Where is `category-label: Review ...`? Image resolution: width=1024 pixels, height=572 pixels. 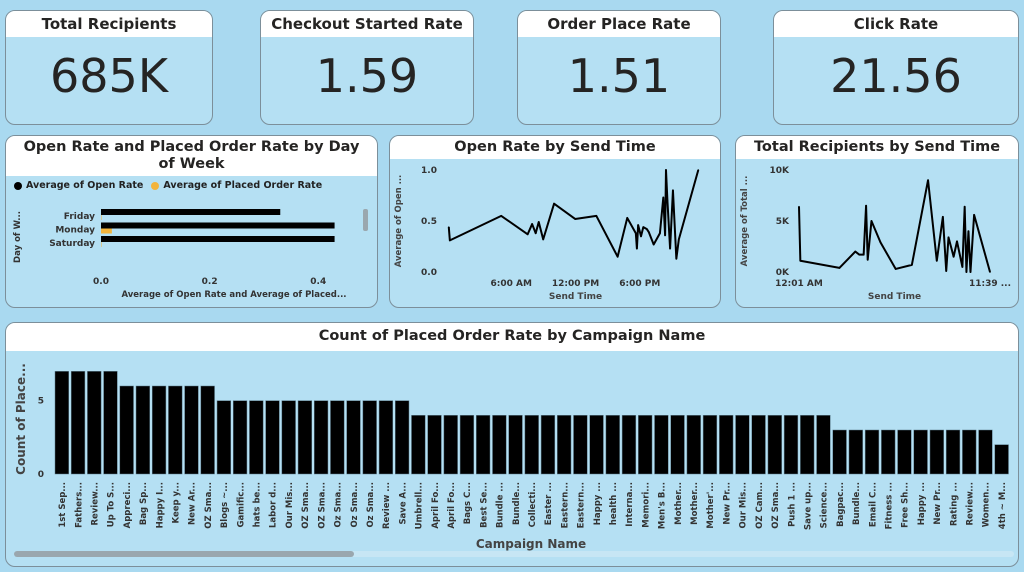 category-label: Review ... is located at coordinates (387, 505).